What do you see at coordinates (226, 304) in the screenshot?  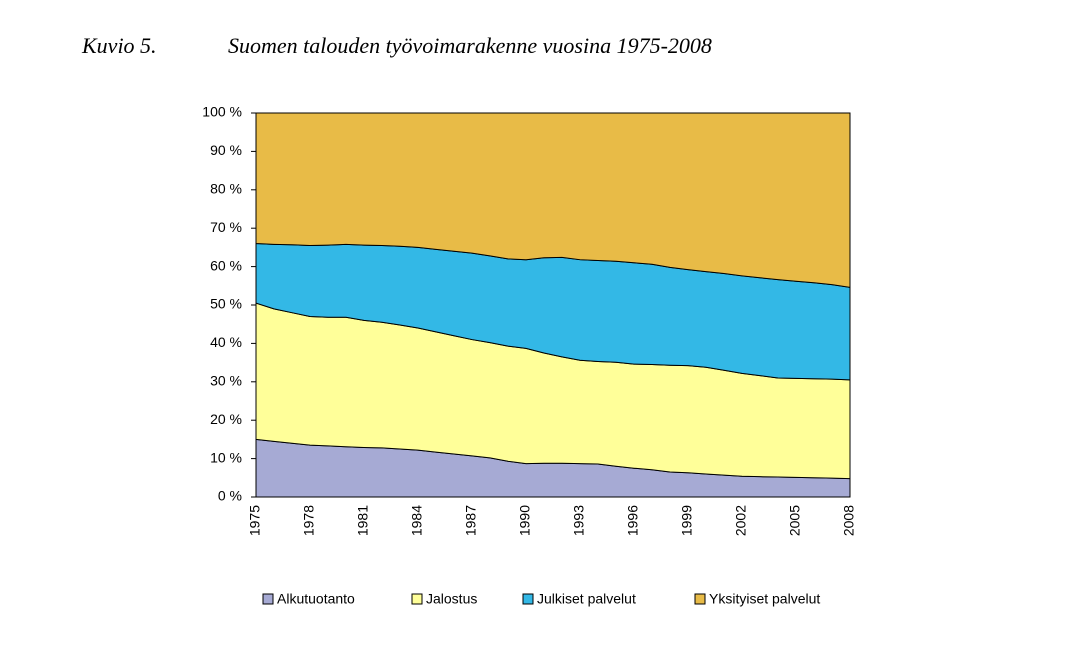 I see `y-tick-label: 50 %` at bounding box center [226, 304].